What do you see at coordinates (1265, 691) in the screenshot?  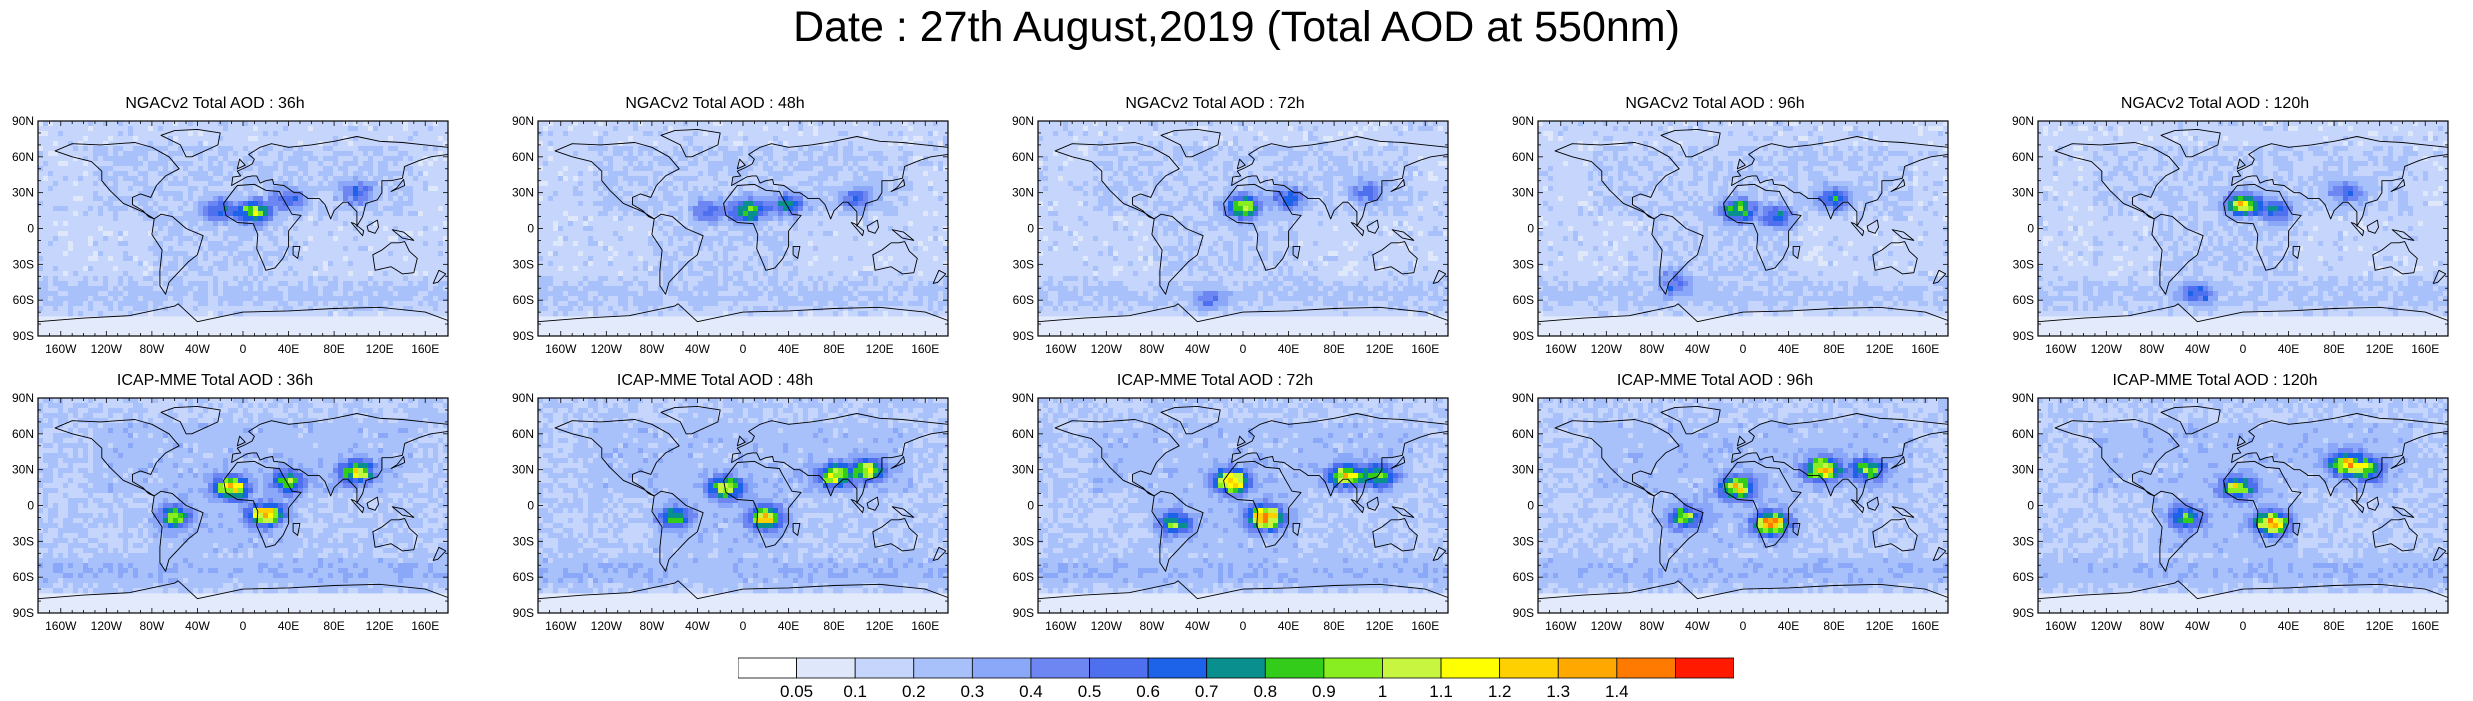 I see `colorbar-label: 0.8` at bounding box center [1265, 691].